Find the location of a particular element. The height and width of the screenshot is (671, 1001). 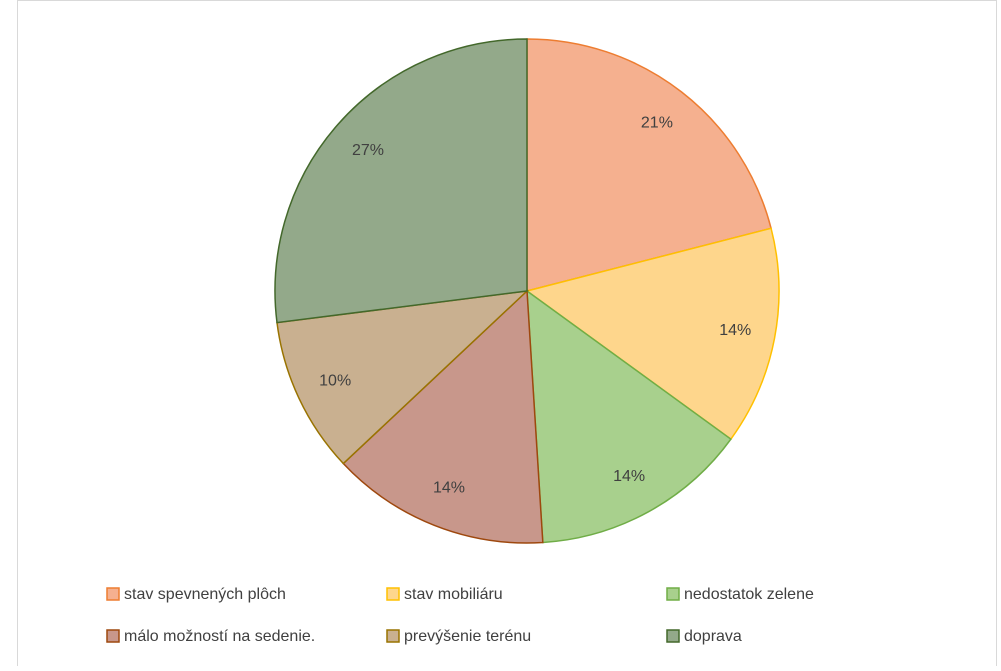

data-label: 10% is located at coordinates (335, 380).